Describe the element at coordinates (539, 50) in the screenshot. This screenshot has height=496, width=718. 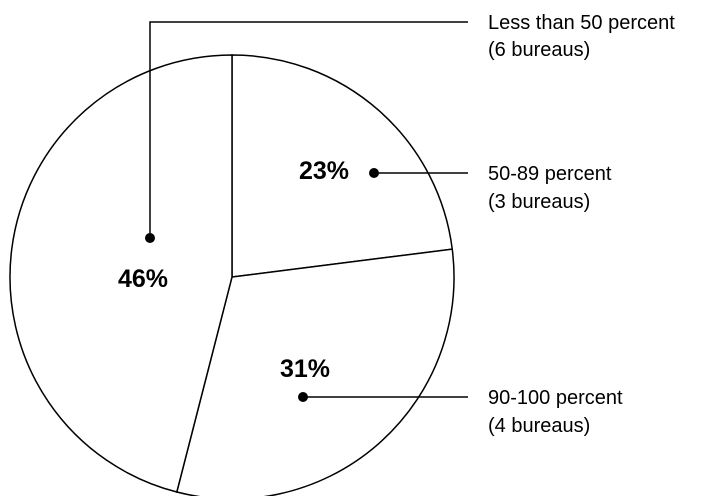
I see `count-label-less-than-50: (6 bureaus)` at that location.